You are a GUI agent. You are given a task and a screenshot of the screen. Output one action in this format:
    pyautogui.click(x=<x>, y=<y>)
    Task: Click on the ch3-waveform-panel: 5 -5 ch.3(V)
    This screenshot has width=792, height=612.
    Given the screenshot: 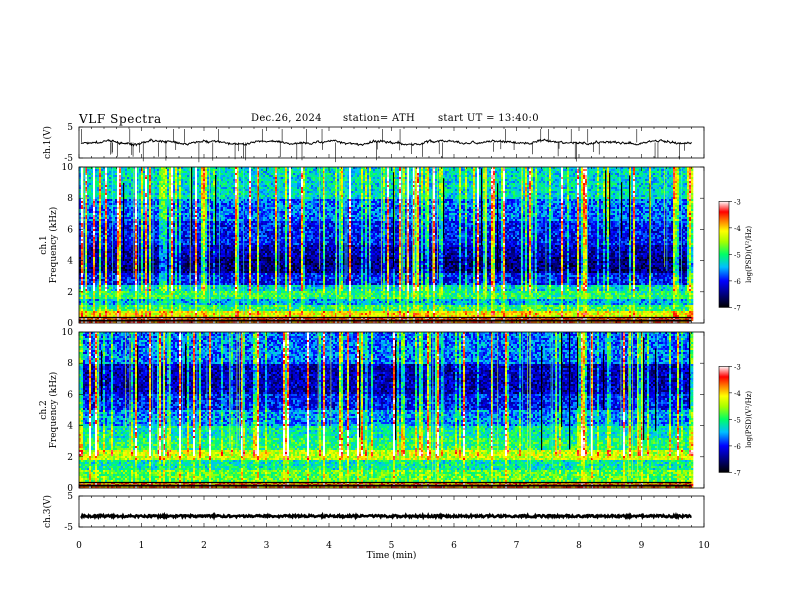 What is the action you would take?
    pyautogui.click(x=373, y=512)
    